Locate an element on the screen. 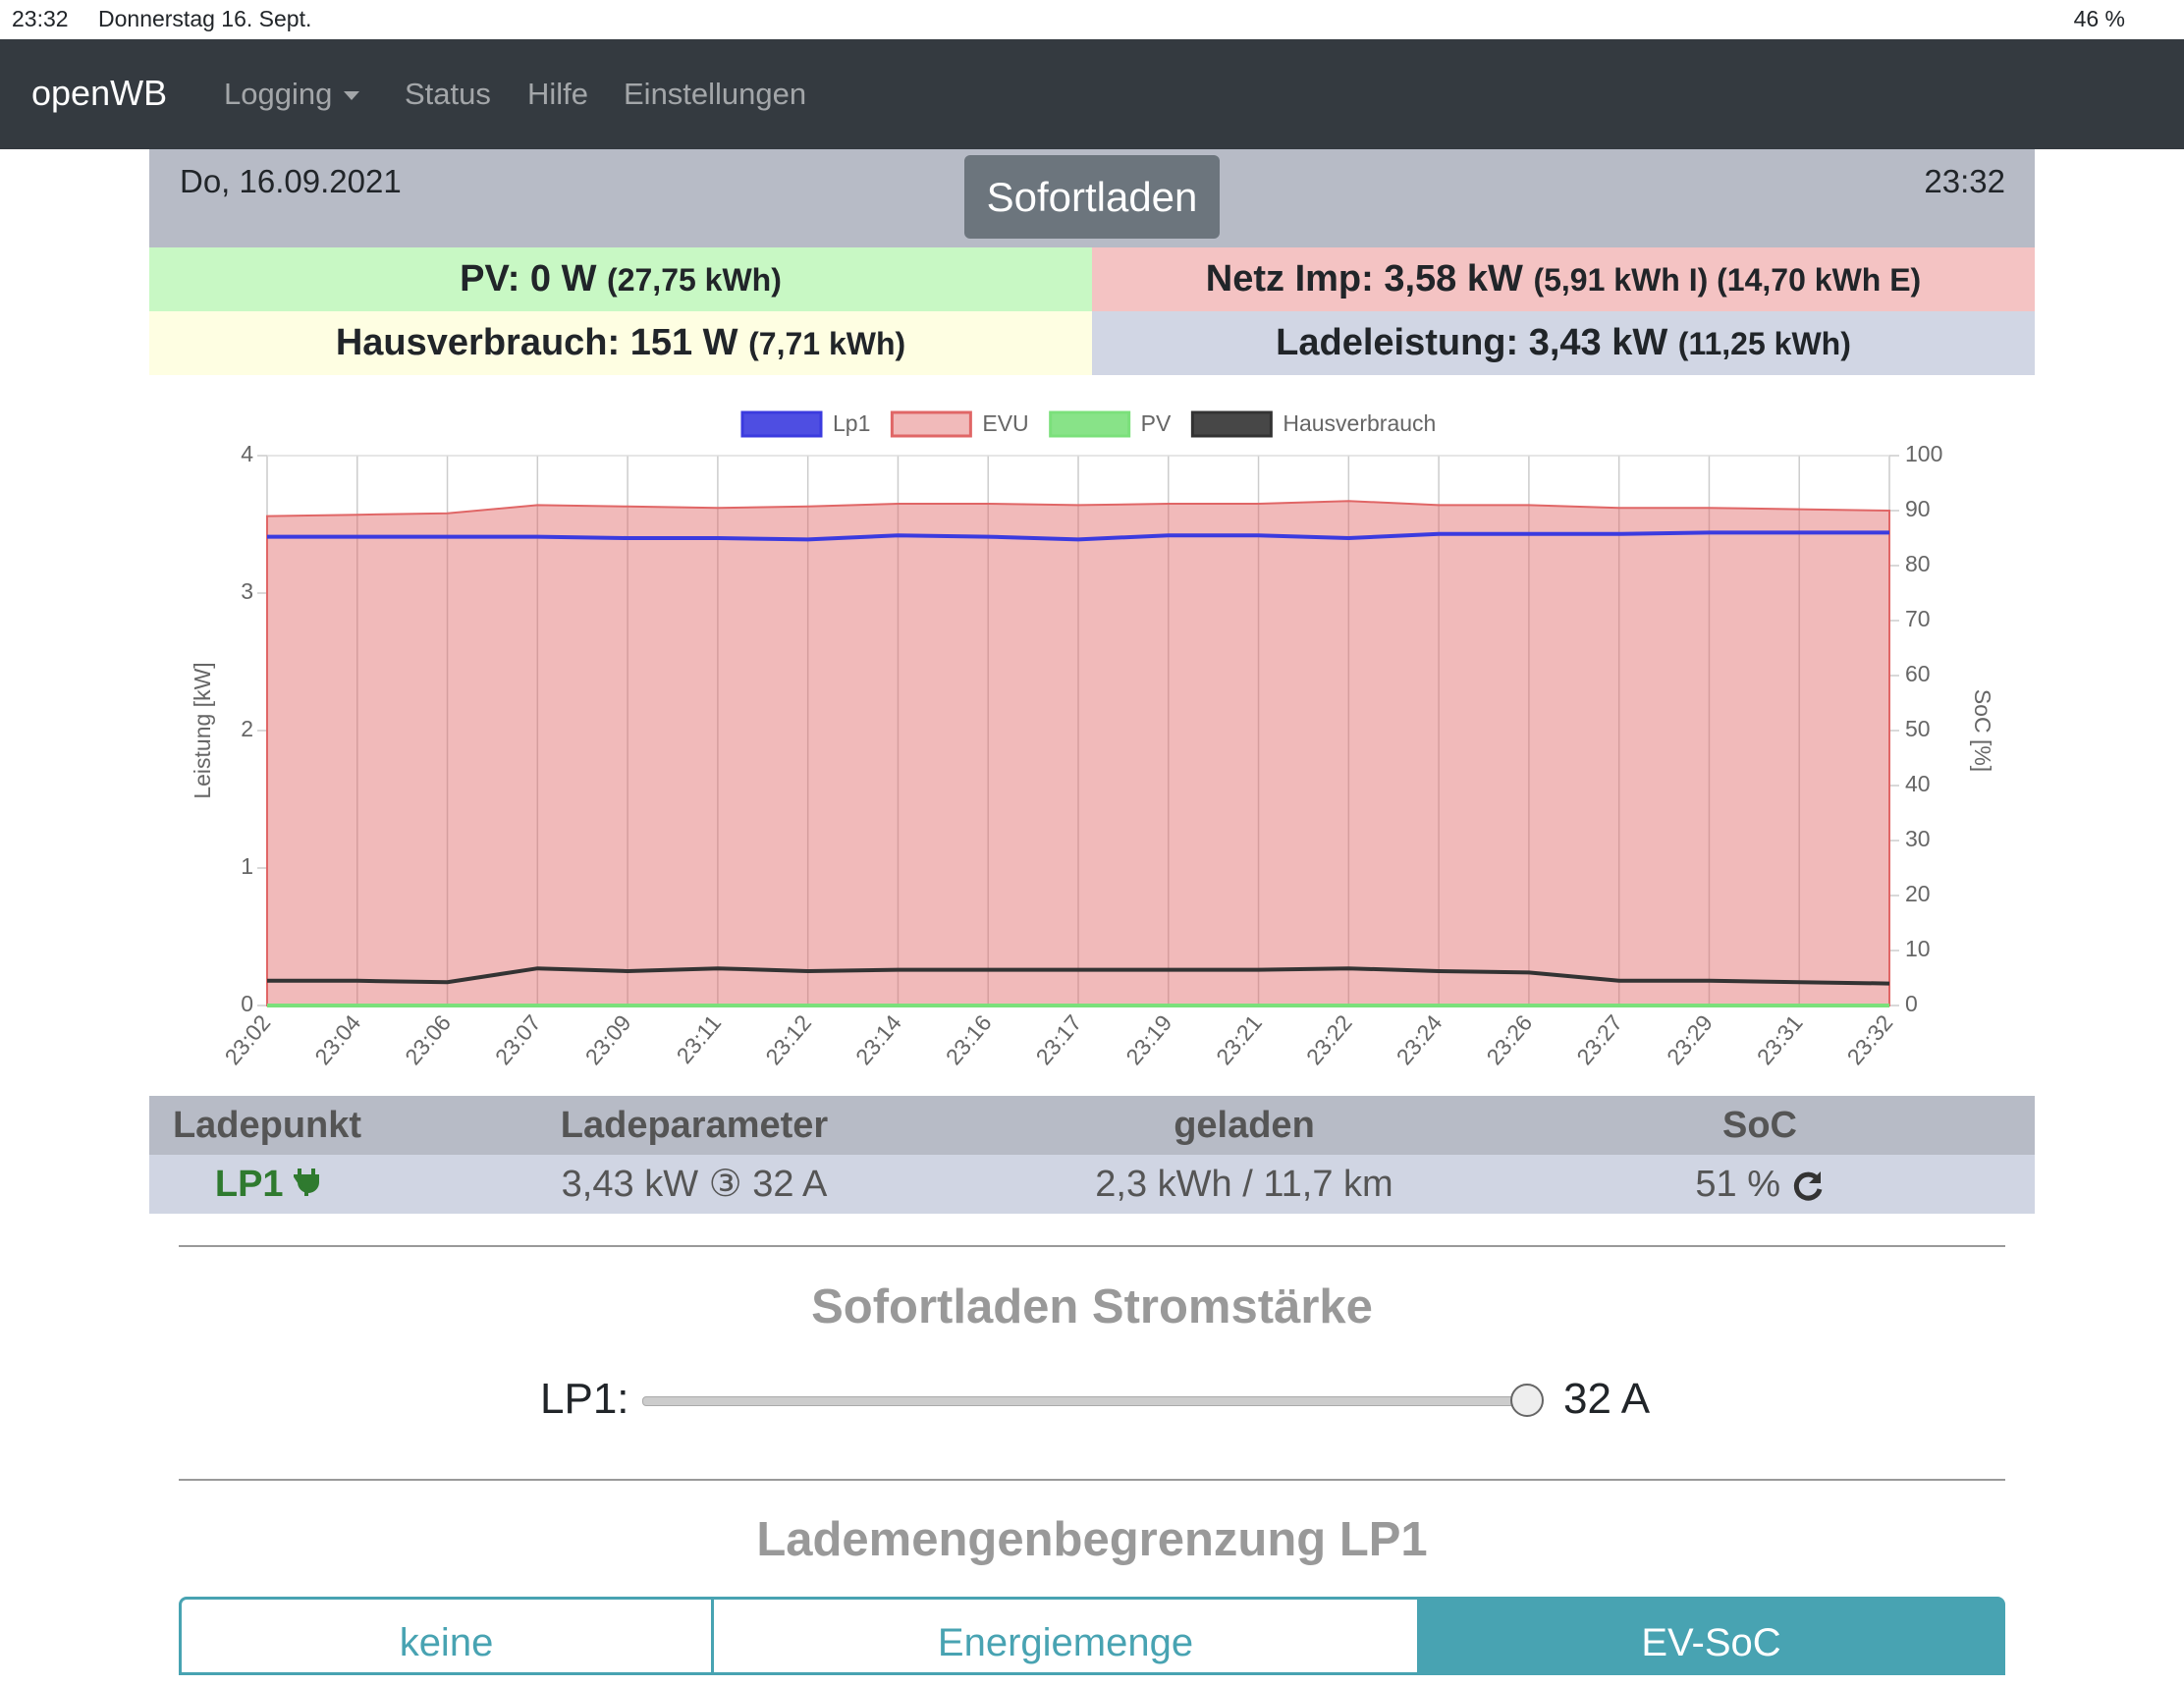  cell: 2,3 kWh / 11,7 km is located at coordinates (1244, 1184).